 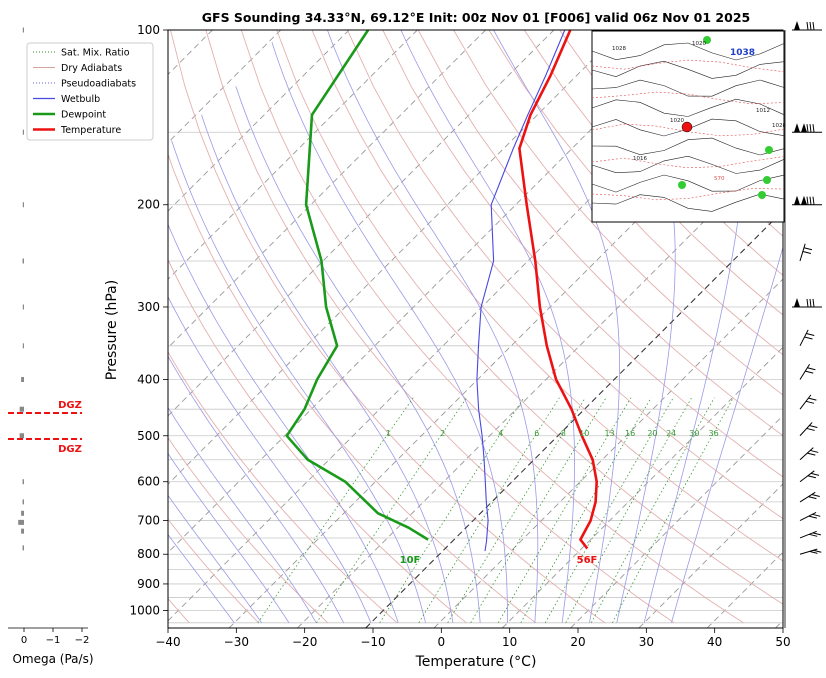 I want to click on omega-tick-label: −1, so click(x=53, y=640).